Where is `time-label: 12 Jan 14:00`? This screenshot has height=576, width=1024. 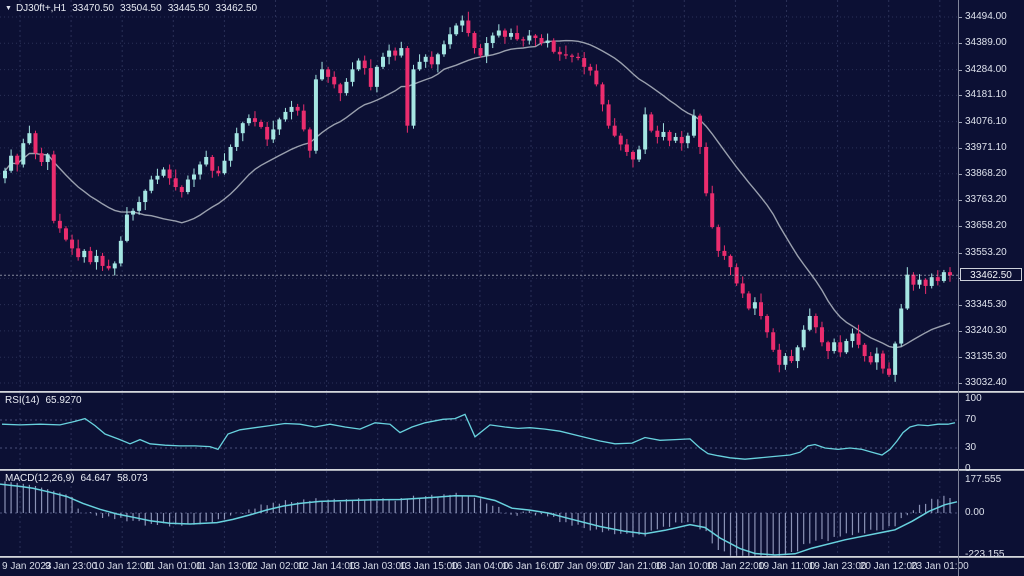 time-label: 12 Jan 14:00 is located at coordinates (326, 566).